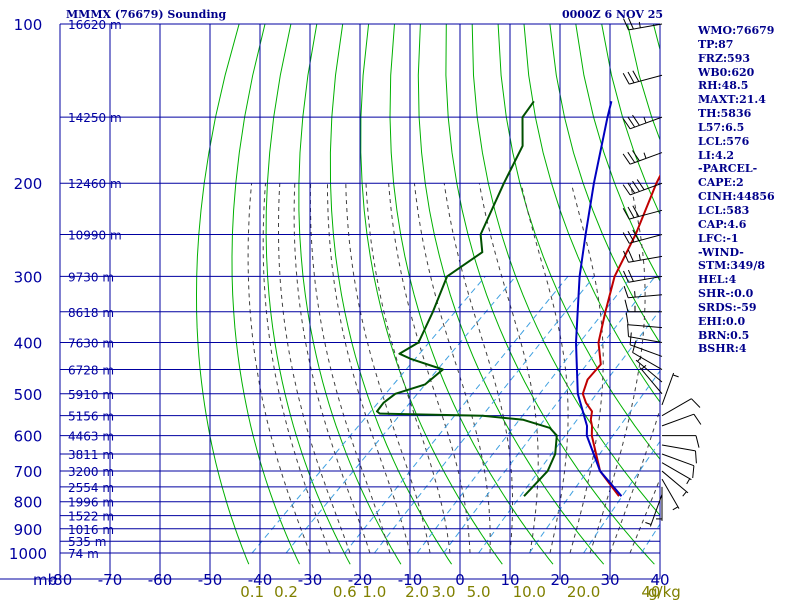  I want to click on height-label: 4463 m, so click(91, 437).